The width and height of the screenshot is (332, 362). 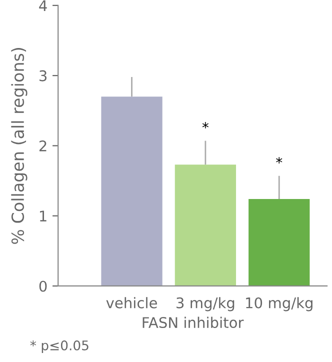 What do you see at coordinates (42, 146) in the screenshot?
I see `y-tick-label: 2` at bounding box center [42, 146].